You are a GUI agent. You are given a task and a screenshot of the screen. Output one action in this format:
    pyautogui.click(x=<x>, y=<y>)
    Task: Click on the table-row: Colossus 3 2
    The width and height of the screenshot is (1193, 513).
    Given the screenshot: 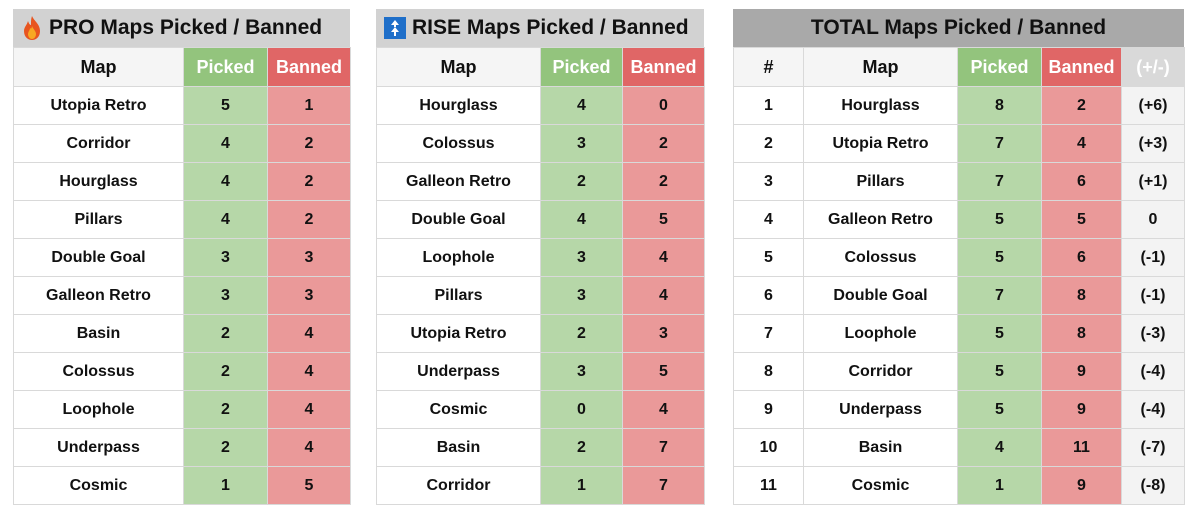 What is the action you would take?
    pyautogui.click(x=540, y=143)
    